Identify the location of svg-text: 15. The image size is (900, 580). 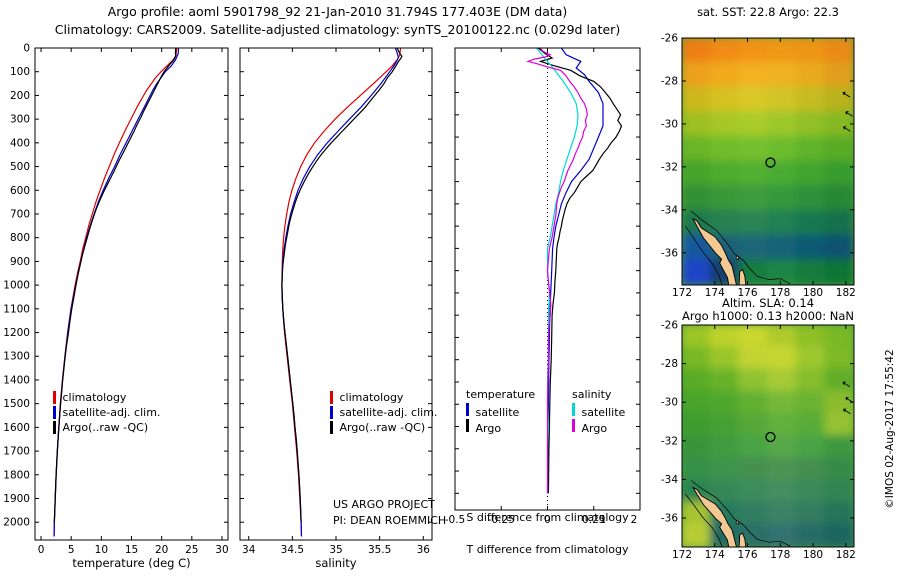
(131, 550).